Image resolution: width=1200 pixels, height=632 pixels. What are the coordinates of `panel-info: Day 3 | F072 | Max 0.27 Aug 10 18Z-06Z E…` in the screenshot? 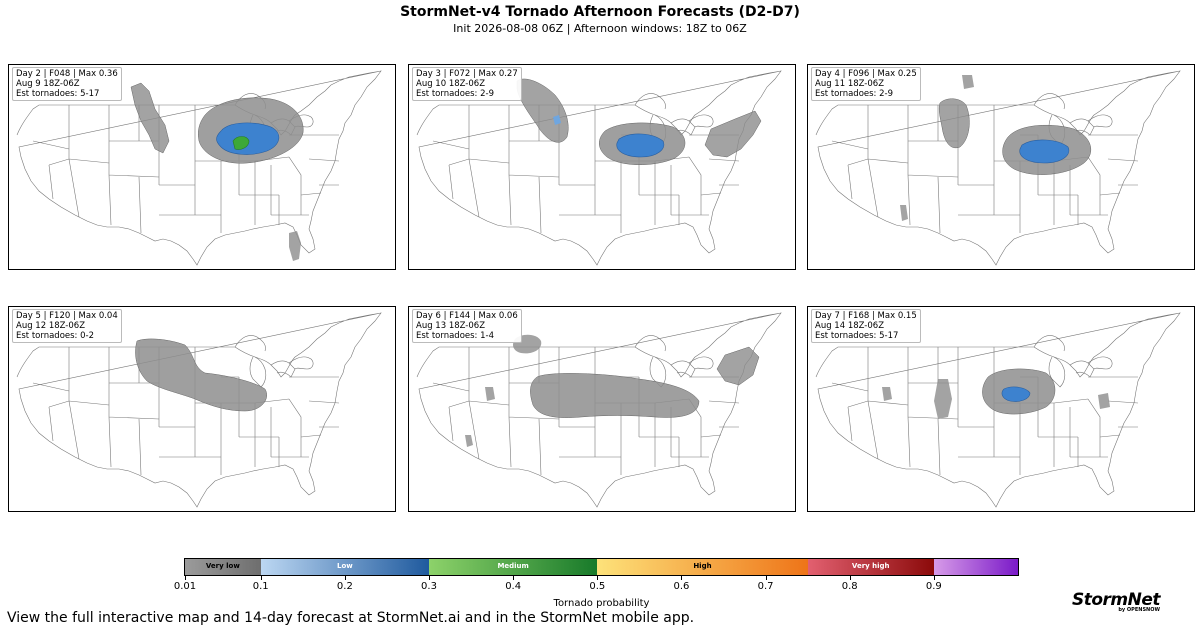 It's located at (467, 84).